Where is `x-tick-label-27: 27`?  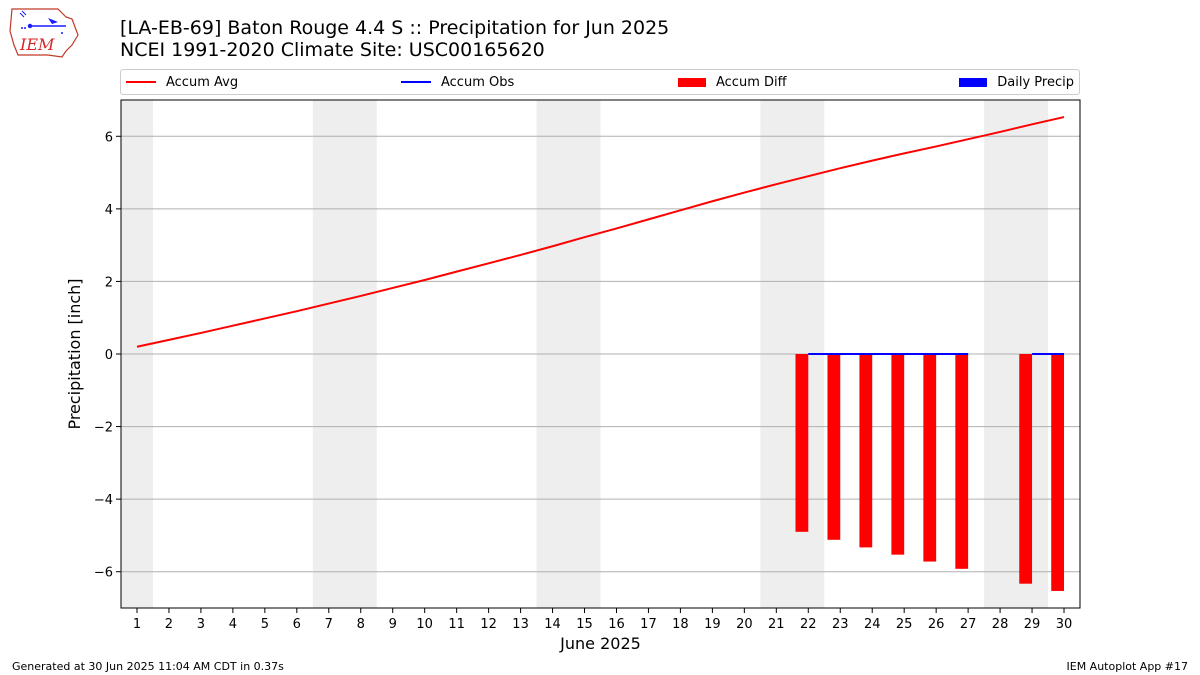
x-tick-label-27: 27 is located at coordinates (968, 624).